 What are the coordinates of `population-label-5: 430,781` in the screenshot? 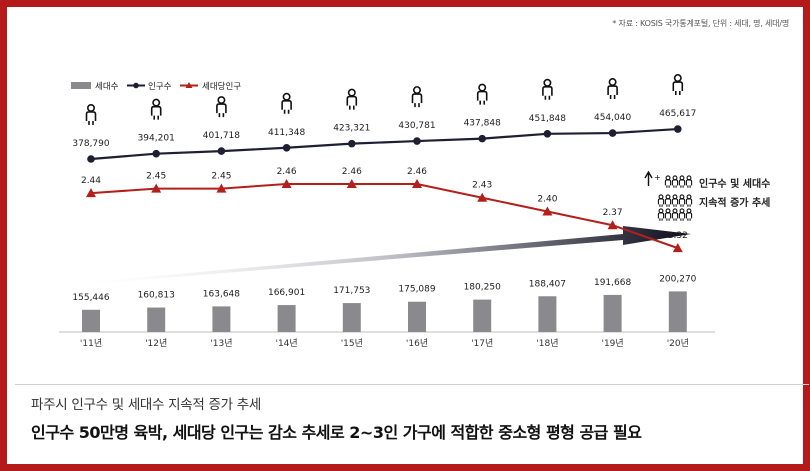 It's located at (416, 126).